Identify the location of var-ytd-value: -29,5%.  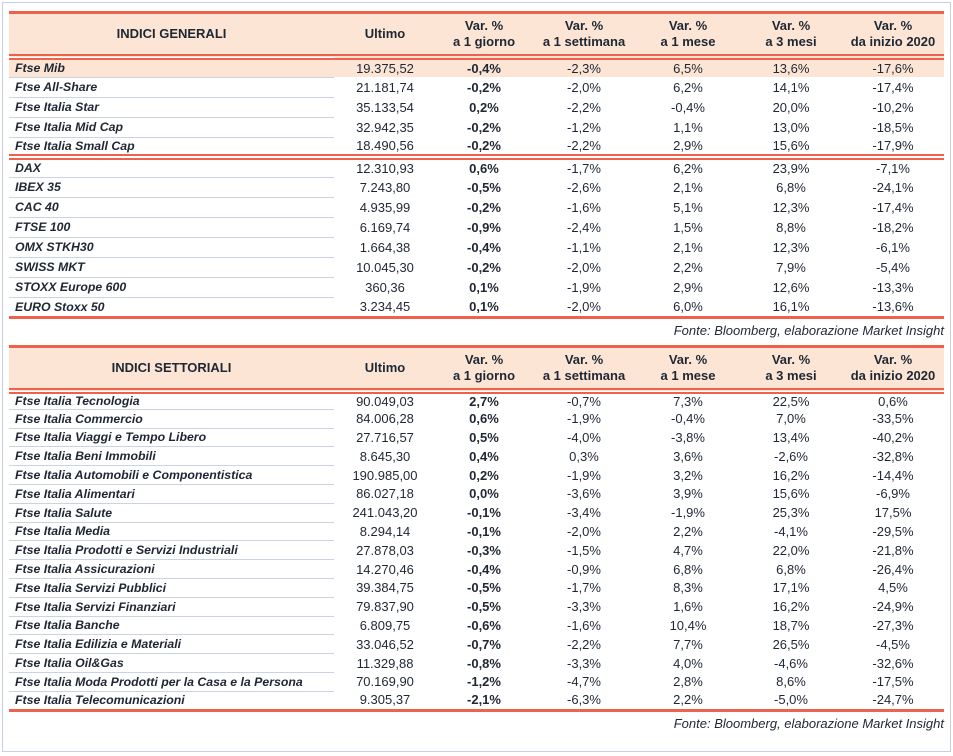
(893, 531).